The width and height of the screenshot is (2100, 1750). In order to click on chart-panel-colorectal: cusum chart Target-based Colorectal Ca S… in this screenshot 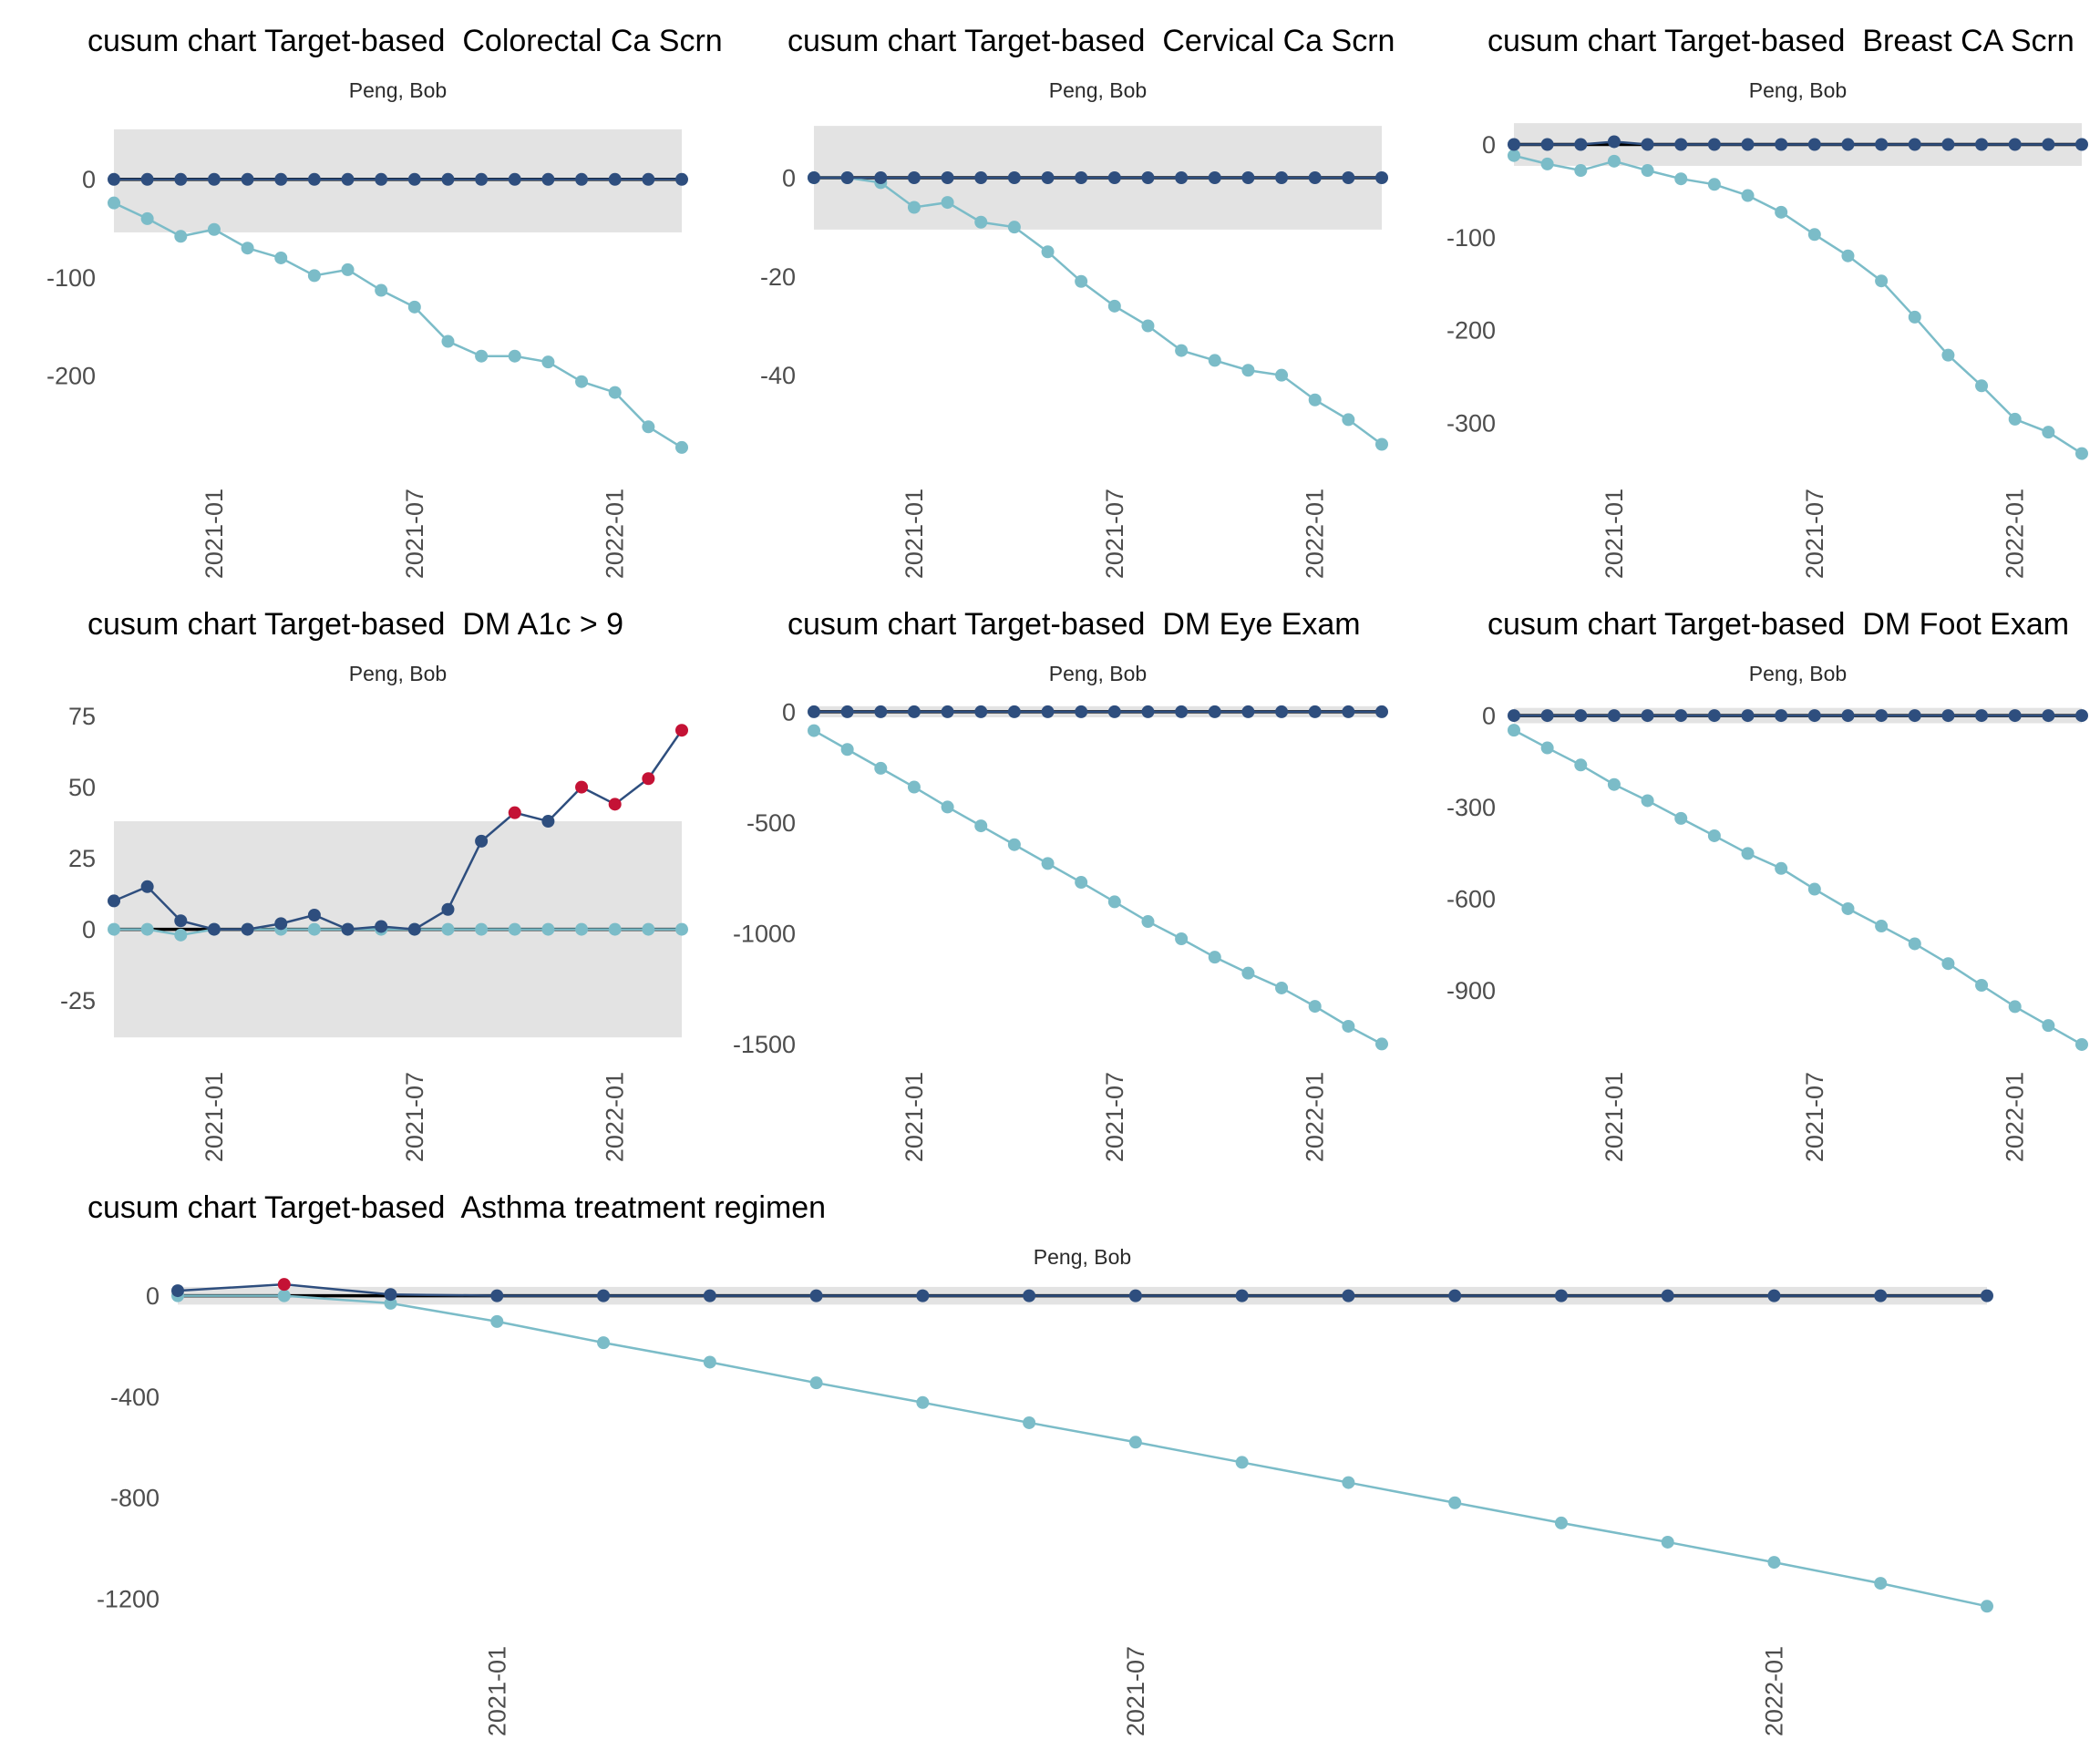, I will do `click(362, 291)`.